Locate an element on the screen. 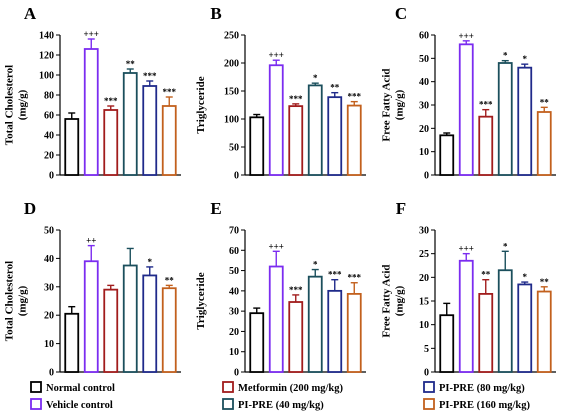 The image size is (567, 419). panel-letter: C is located at coordinates (401, 13).